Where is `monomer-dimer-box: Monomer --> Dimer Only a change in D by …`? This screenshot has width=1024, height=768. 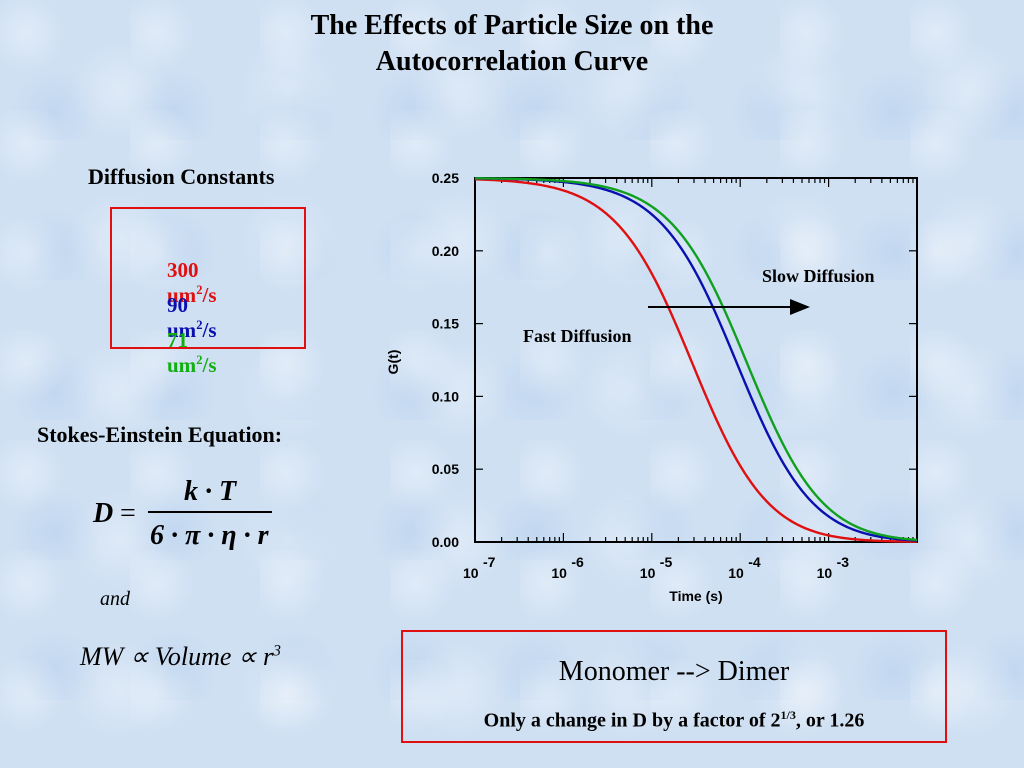 monomer-dimer-box: Monomer --> Dimer Only a change in D by … is located at coordinates (674, 686).